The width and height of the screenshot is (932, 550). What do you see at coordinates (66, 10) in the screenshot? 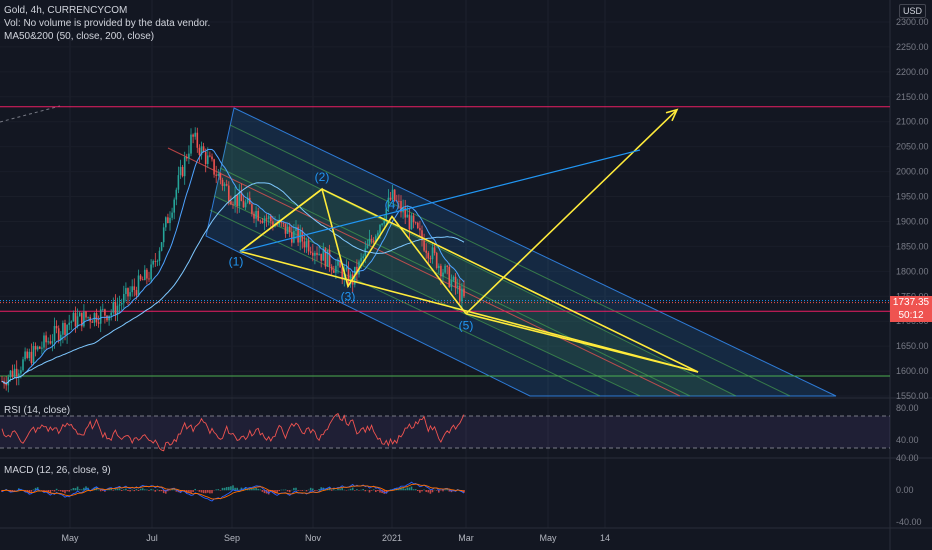
I see `symbol-title: Gold, 4h, CURRENCYCOM` at bounding box center [66, 10].